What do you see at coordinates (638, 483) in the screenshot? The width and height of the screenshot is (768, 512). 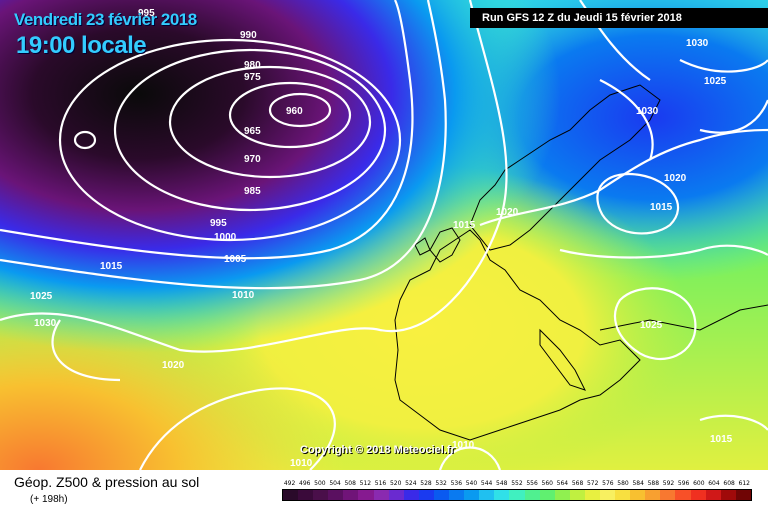 I see `scale-label: 584` at bounding box center [638, 483].